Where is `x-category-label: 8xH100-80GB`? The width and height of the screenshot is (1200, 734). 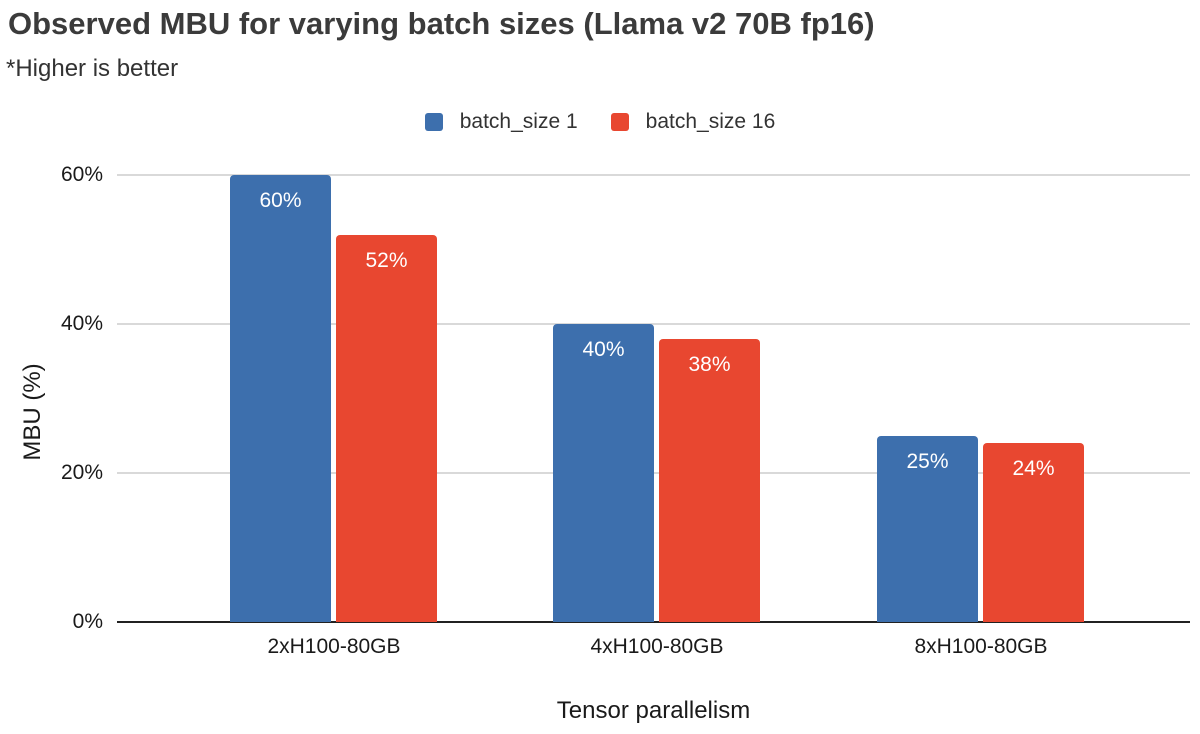
x-category-label: 8xH100-80GB is located at coordinates (981, 646).